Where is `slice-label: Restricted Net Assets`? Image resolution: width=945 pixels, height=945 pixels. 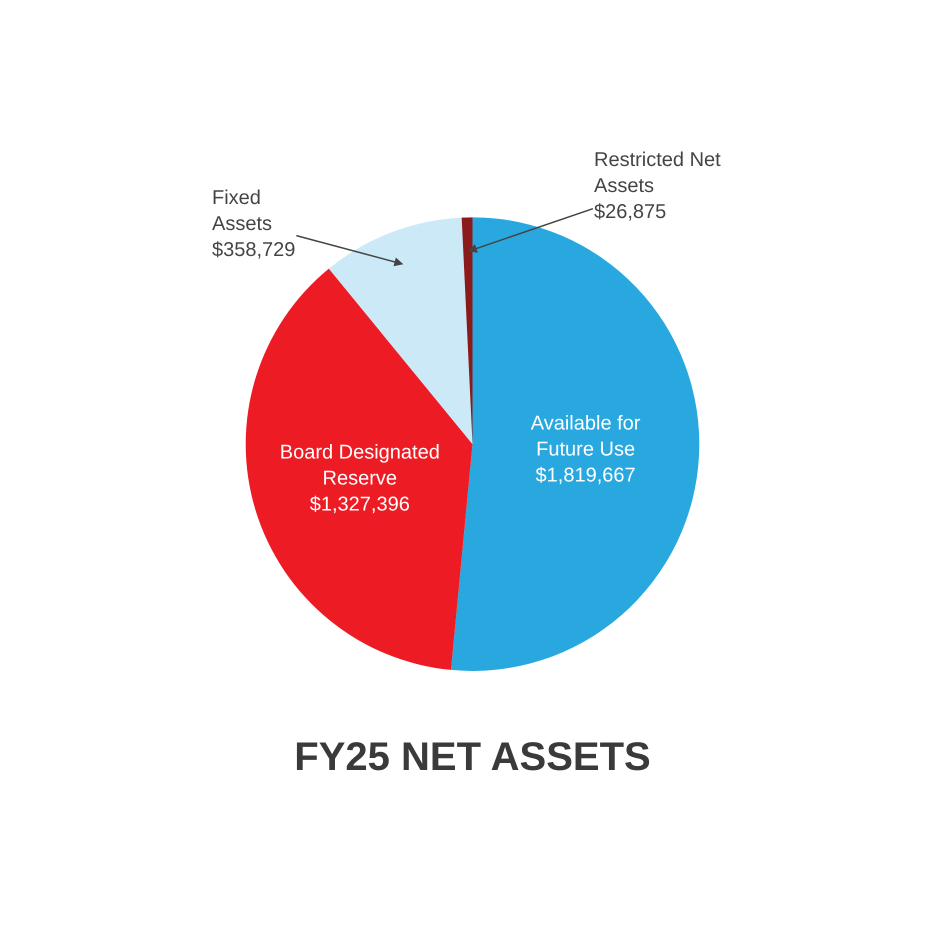
slice-label: Restricted Net Assets is located at coordinates (658, 173).